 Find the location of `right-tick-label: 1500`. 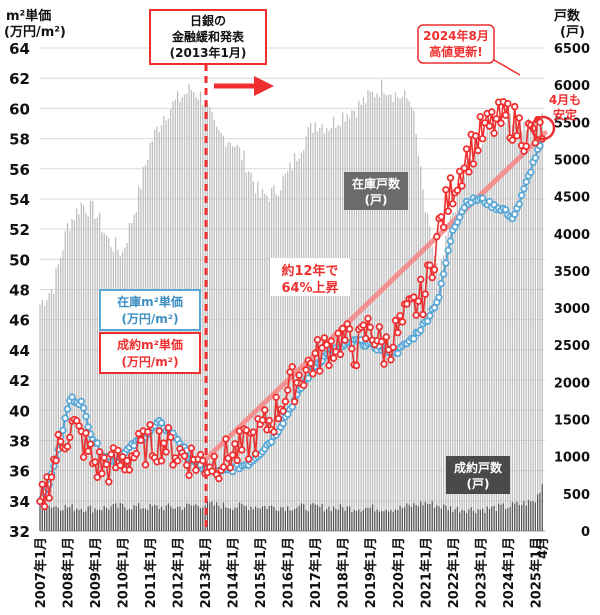

right-tick-label: 1500 is located at coordinates (572, 421).